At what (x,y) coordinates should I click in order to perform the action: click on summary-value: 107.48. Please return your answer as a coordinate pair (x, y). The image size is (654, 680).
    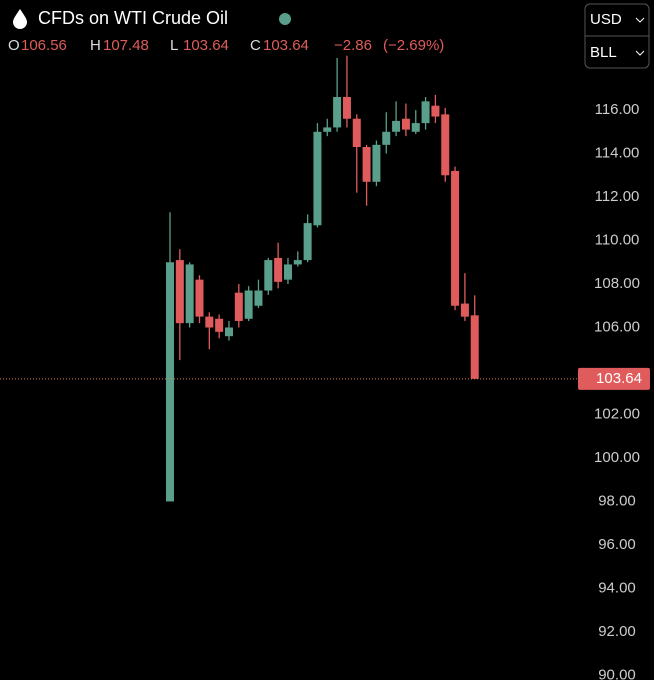
    Looking at the image, I should click on (126, 45).